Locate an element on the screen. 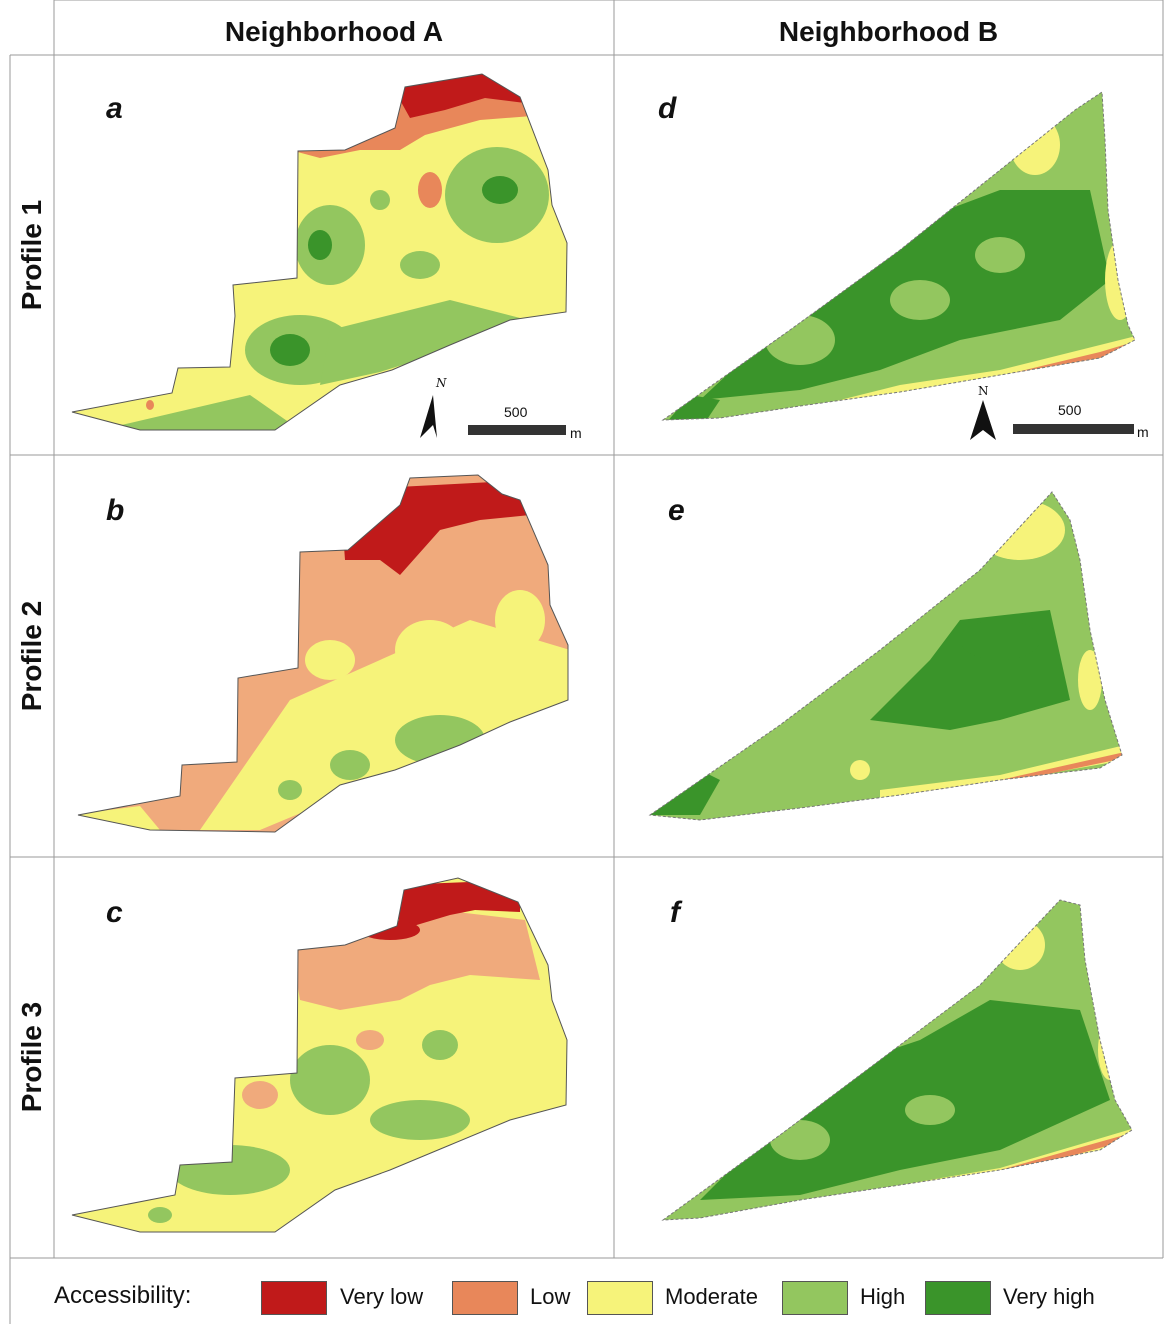 This screenshot has width=1164, height=1324. panel-letter-b: b is located at coordinates (115, 510).